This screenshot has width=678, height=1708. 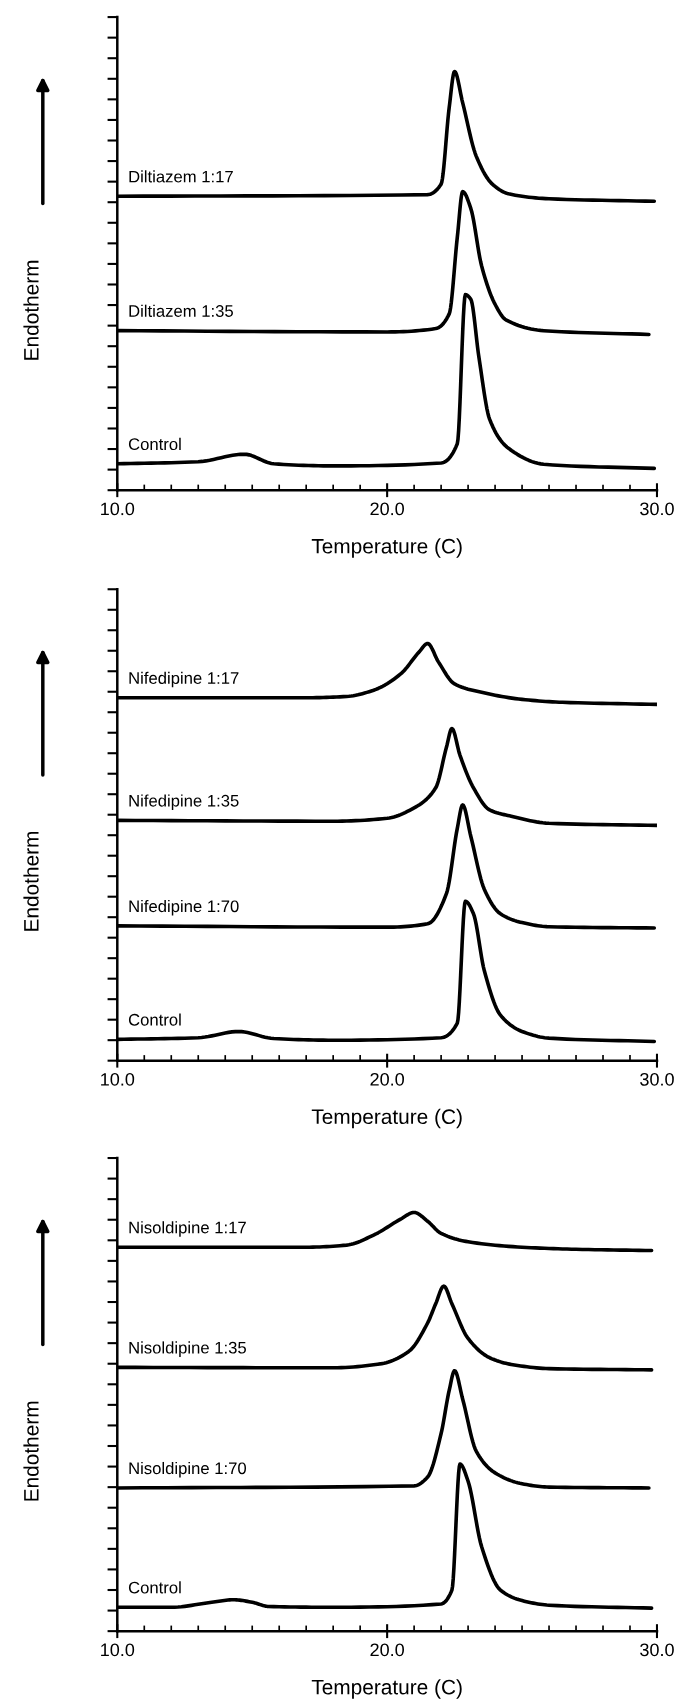 What do you see at coordinates (187, 1229) in the screenshot?
I see `legend-label: Nisoldipine 1:17` at bounding box center [187, 1229].